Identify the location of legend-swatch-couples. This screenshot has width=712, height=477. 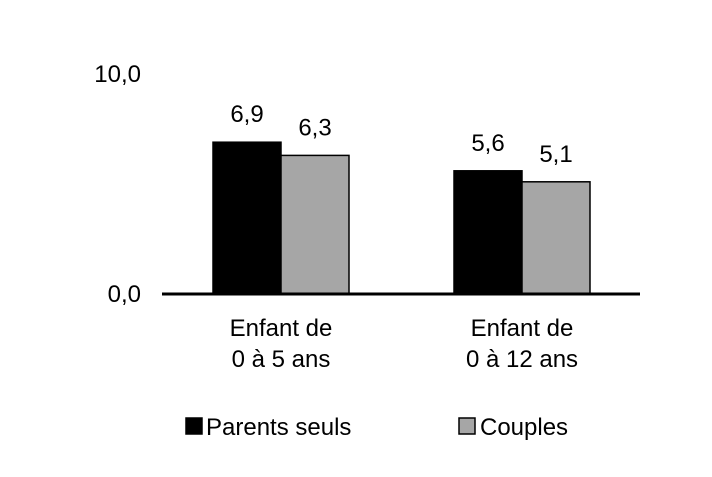
(467, 426).